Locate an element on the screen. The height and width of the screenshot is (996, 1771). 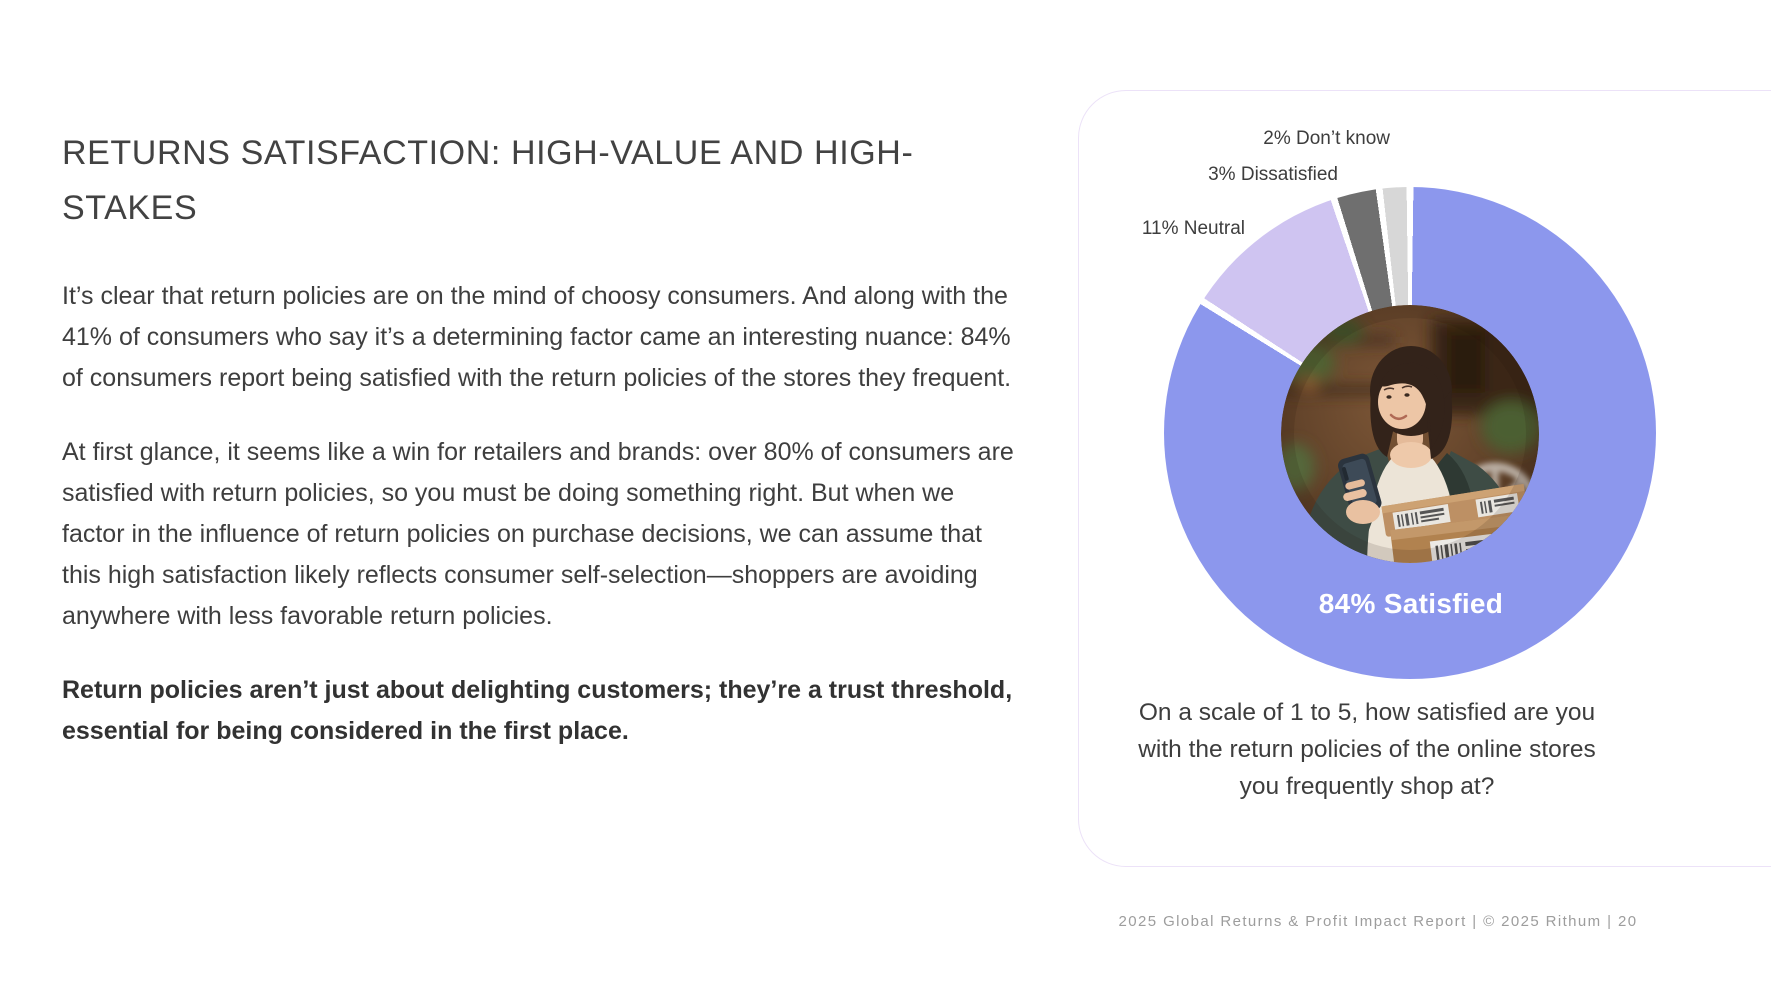
customer-photo is located at coordinates (1410, 434).